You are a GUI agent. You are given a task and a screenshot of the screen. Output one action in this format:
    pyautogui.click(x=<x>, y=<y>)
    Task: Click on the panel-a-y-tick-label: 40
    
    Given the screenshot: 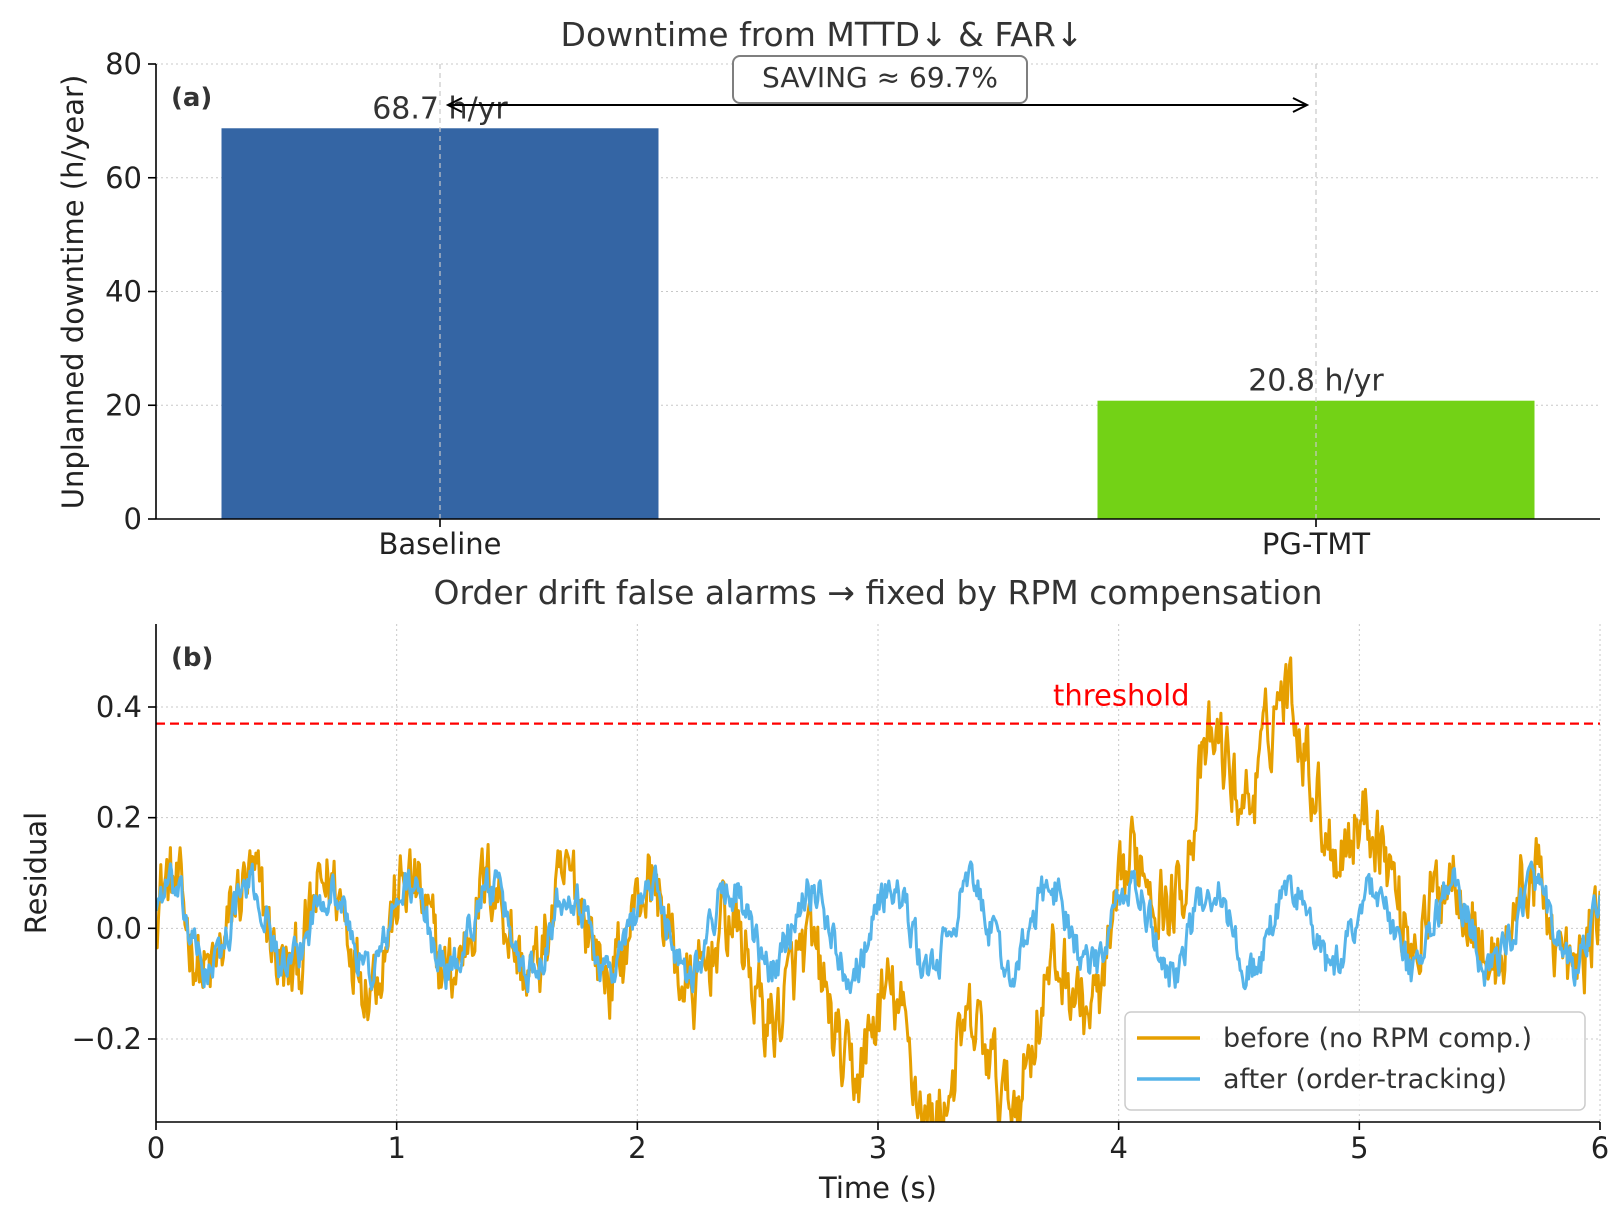 What is the action you would take?
    pyautogui.click(x=123, y=292)
    